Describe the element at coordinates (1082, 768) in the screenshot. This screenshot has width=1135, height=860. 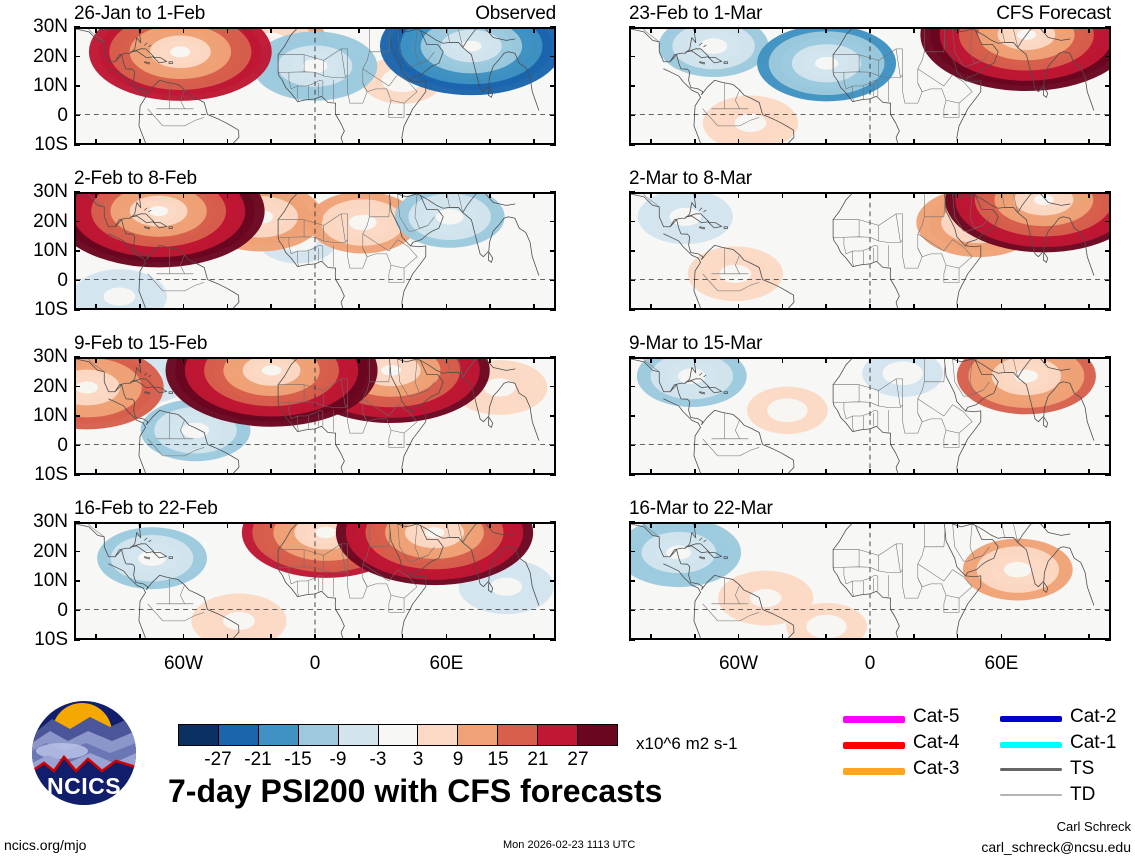
I see `legend-label: TS` at that location.